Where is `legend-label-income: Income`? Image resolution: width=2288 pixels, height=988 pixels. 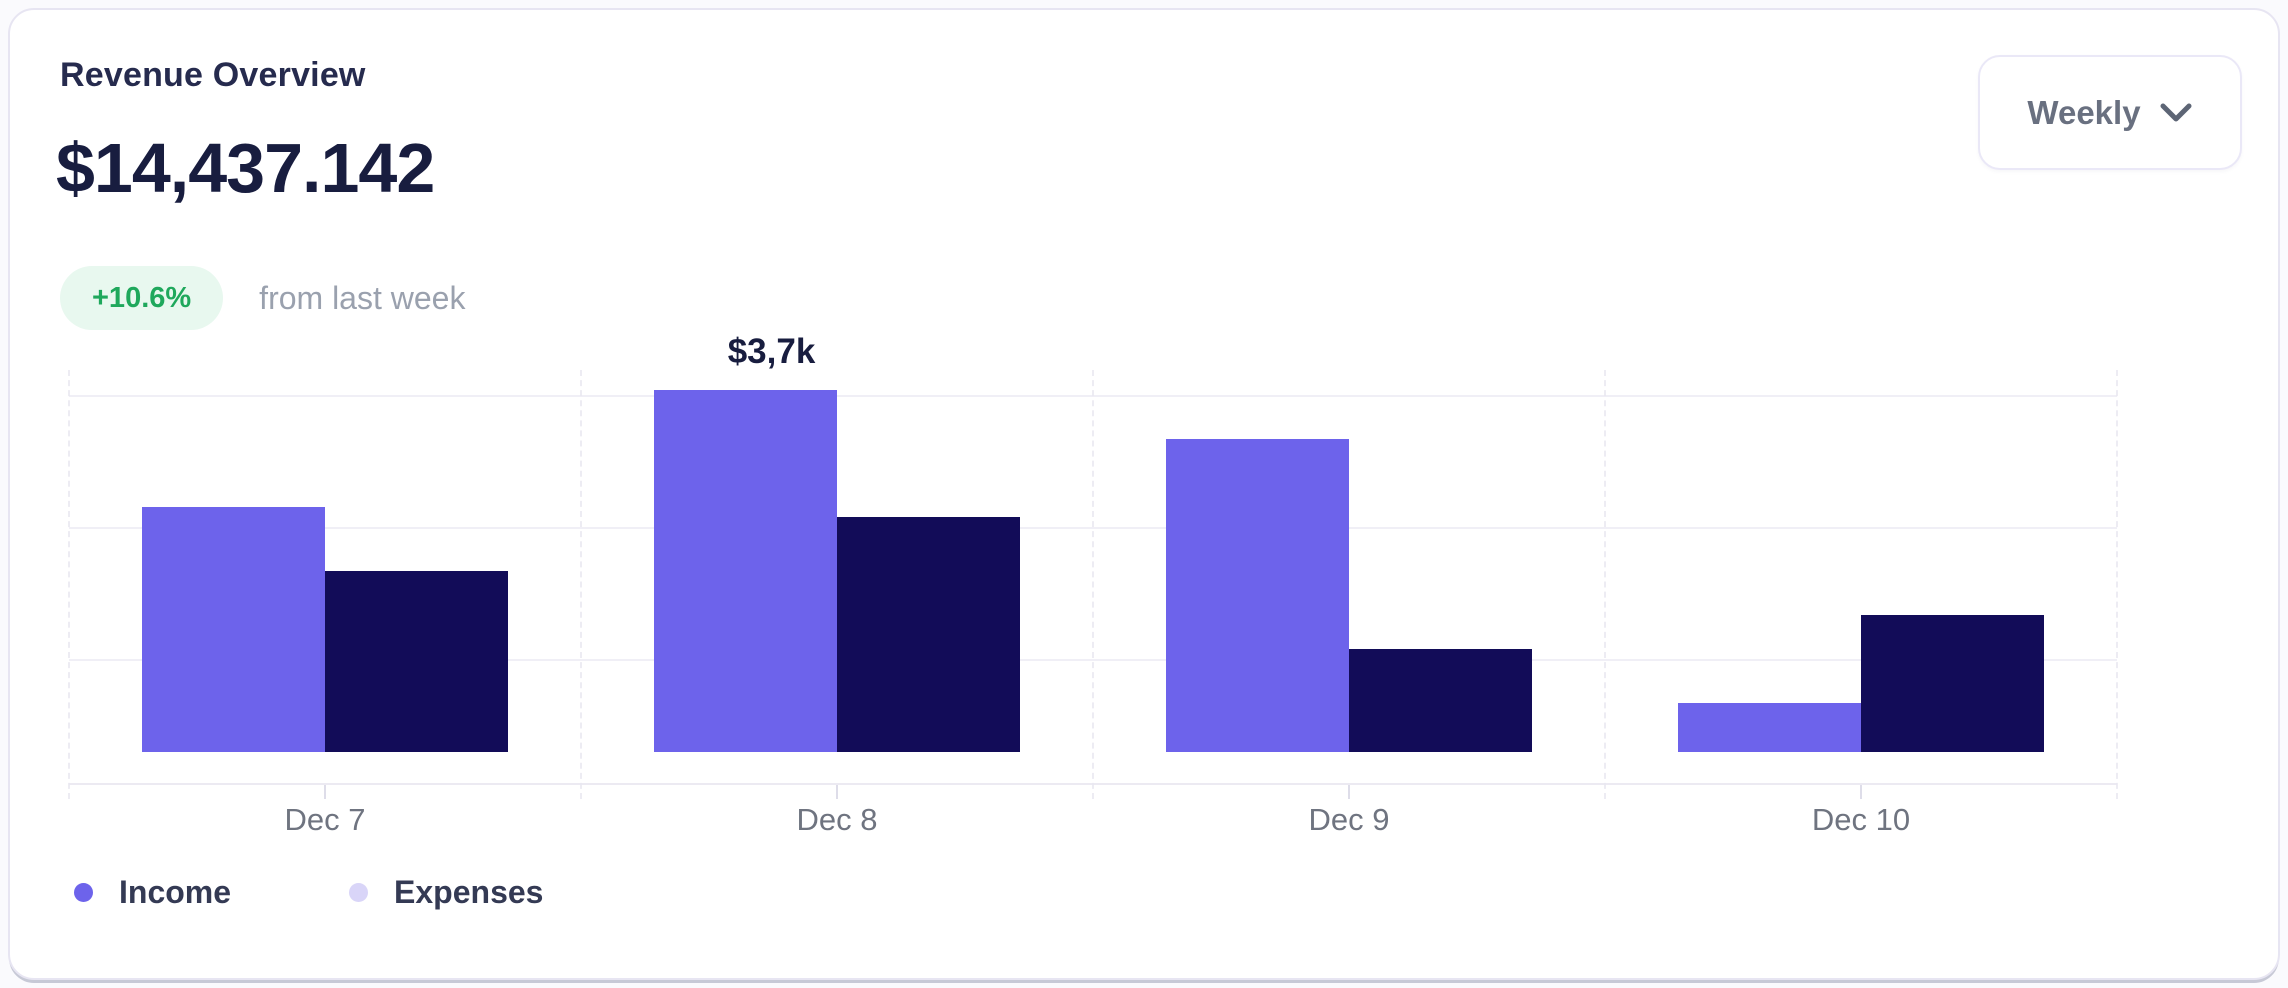 legend-label-income: Income is located at coordinates (175, 891).